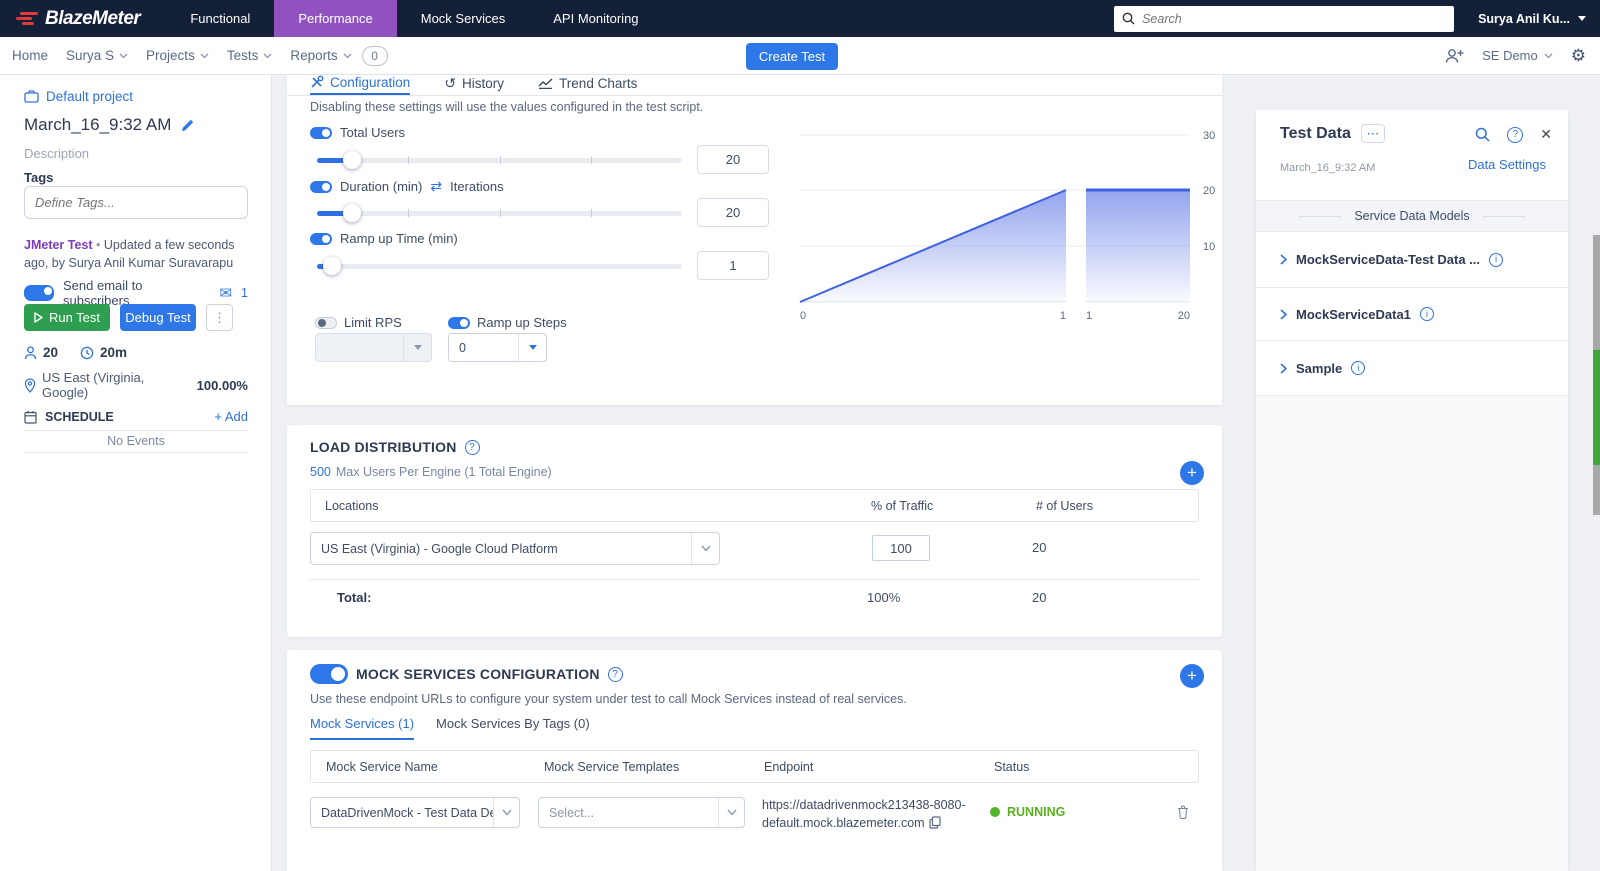  Describe the element at coordinates (320, 472) in the screenshot. I see `max-users-link: 500` at that location.